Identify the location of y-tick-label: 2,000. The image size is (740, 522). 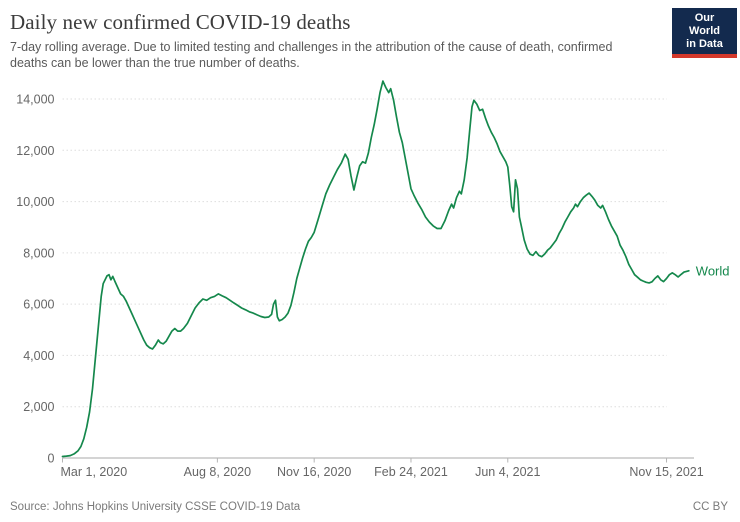
(38, 407).